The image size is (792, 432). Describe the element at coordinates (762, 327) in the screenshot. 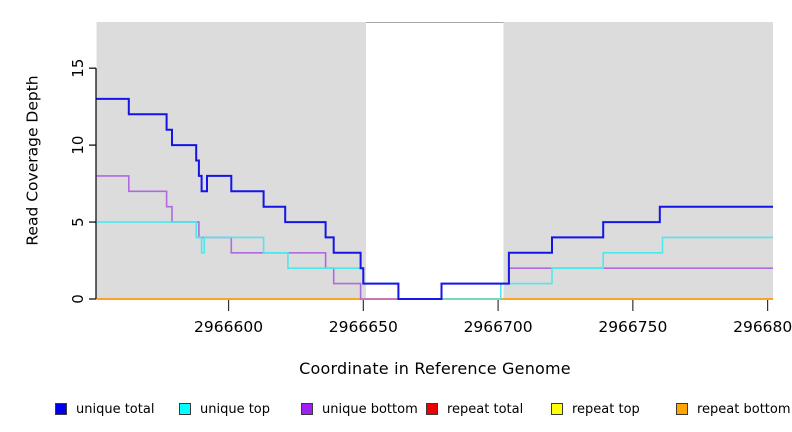

I see `x-tick-label: 2966800` at that location.